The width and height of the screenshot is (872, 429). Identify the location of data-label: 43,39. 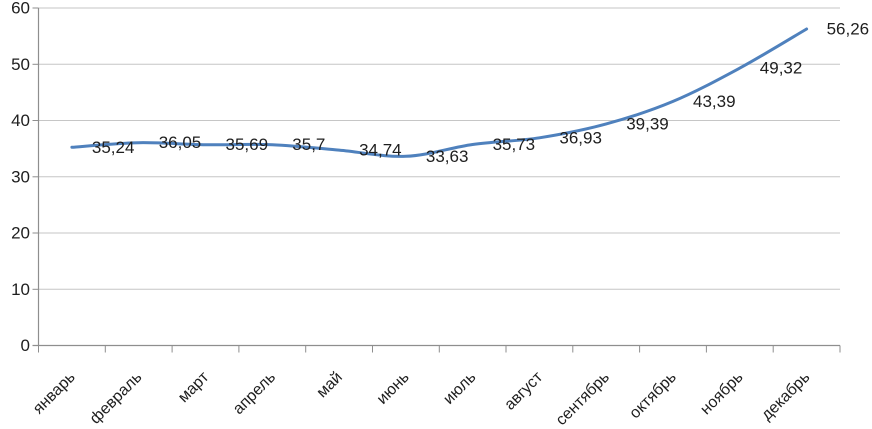
(714, 101).